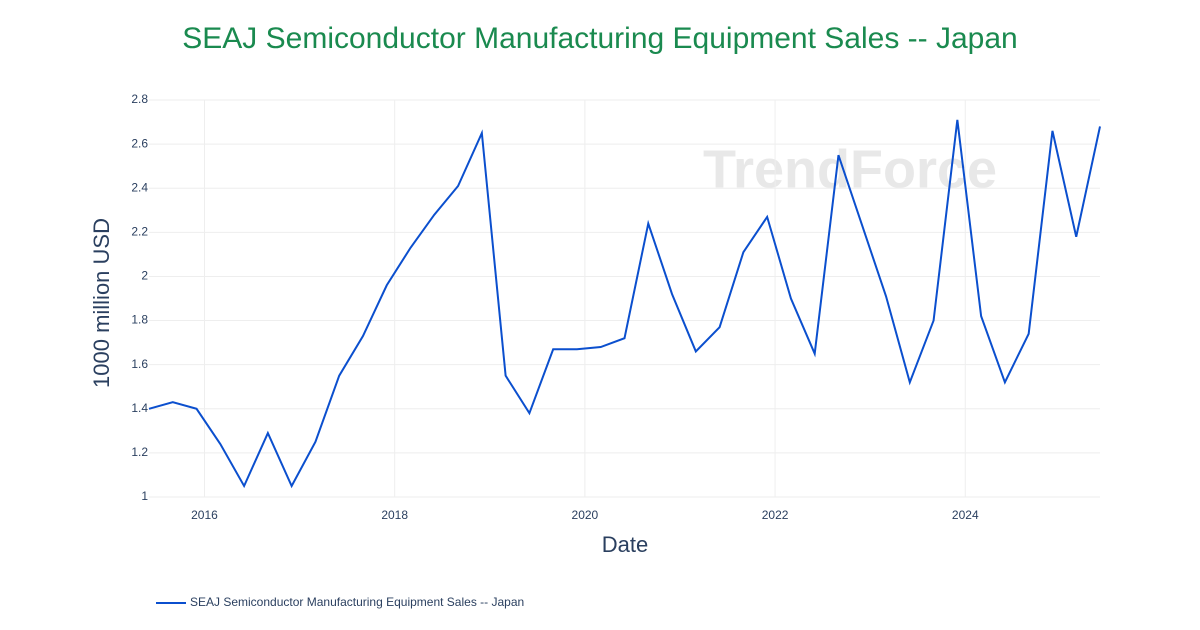 The height and width of the screenshot is (630, 1200). What do you see at coordinates (965, 515) in the screenshot?
I see `x-tick-label: 2024` at bounding box center [965, 515].